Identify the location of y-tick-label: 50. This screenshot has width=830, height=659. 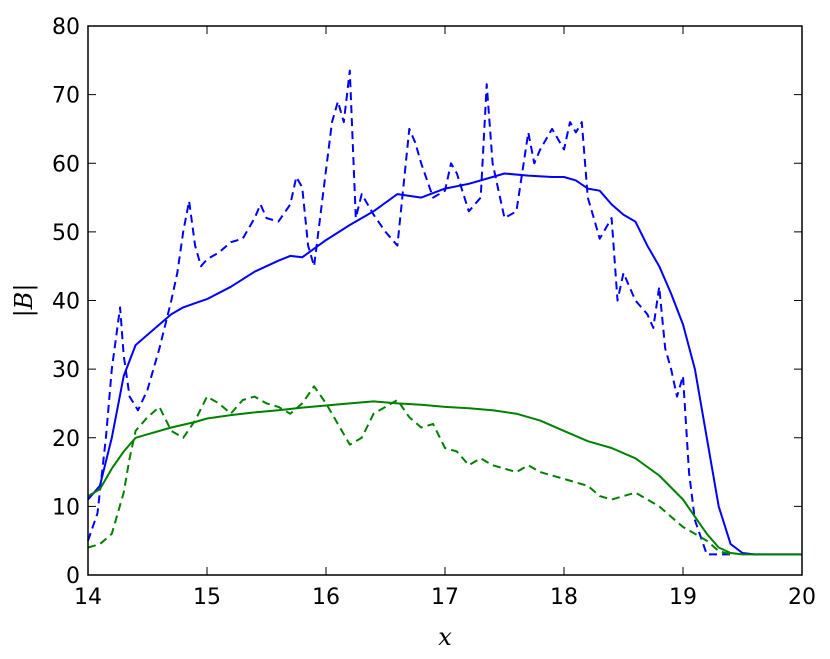
(66, 233).